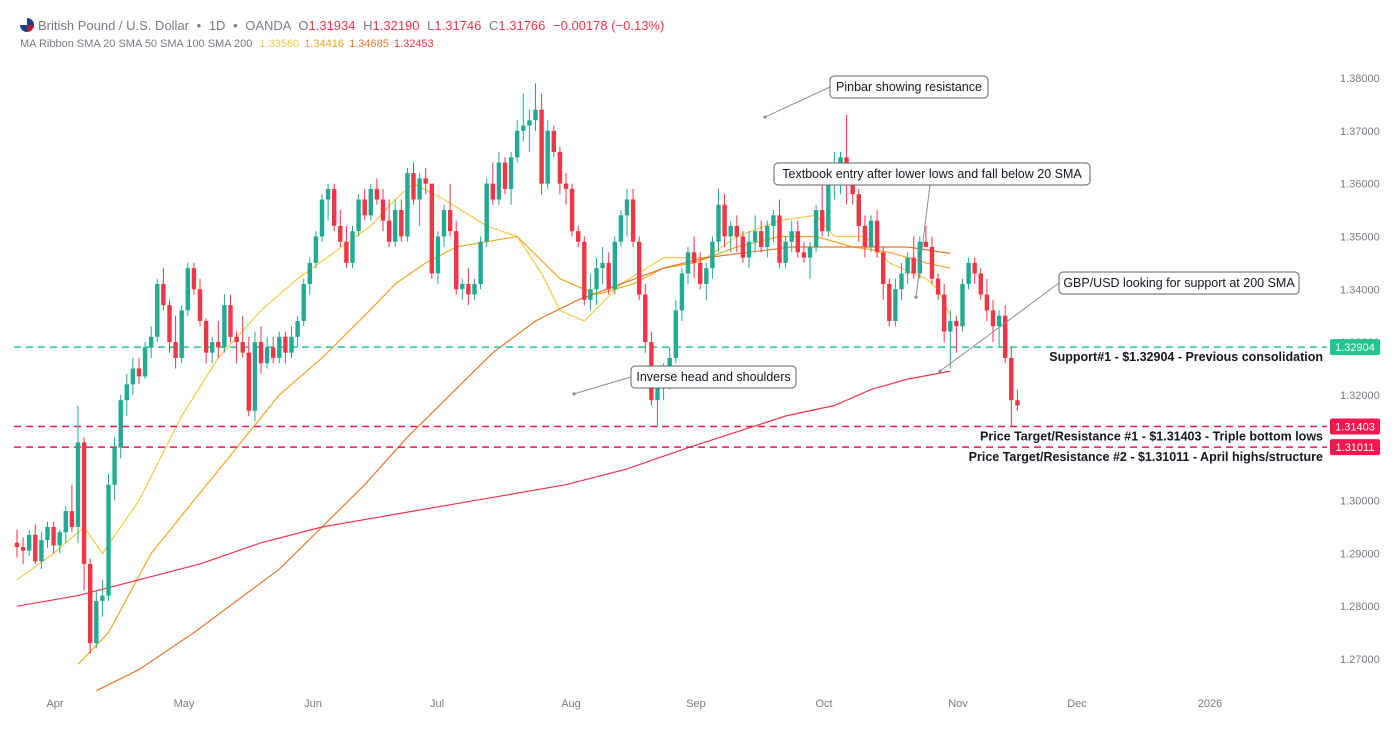 The width and height of the screenshot is (1400, 731). I want to click on time-axis: Apr May Jun Jul Aug Sep Oct Nov Dec 2026, so click(634, 704).